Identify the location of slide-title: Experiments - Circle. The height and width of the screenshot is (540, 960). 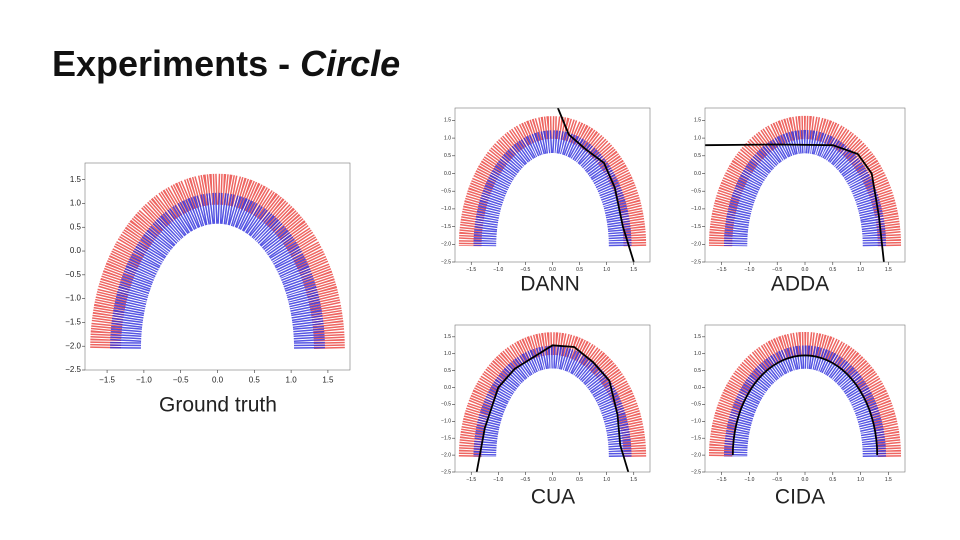
(226, 63).